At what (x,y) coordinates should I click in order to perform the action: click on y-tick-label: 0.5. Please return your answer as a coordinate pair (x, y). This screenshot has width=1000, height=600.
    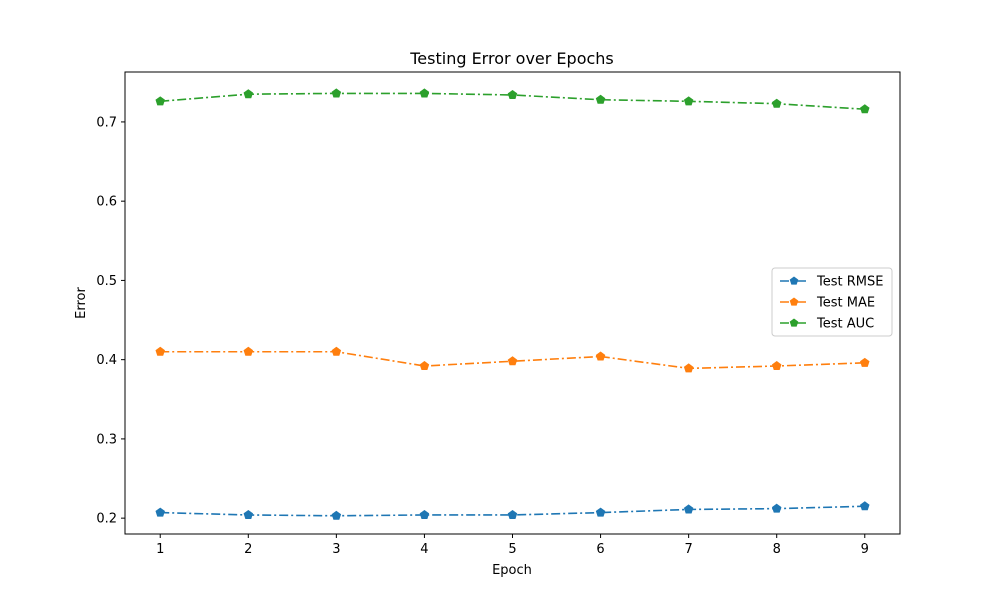
    Looking at the image, I should click on (106, 281).